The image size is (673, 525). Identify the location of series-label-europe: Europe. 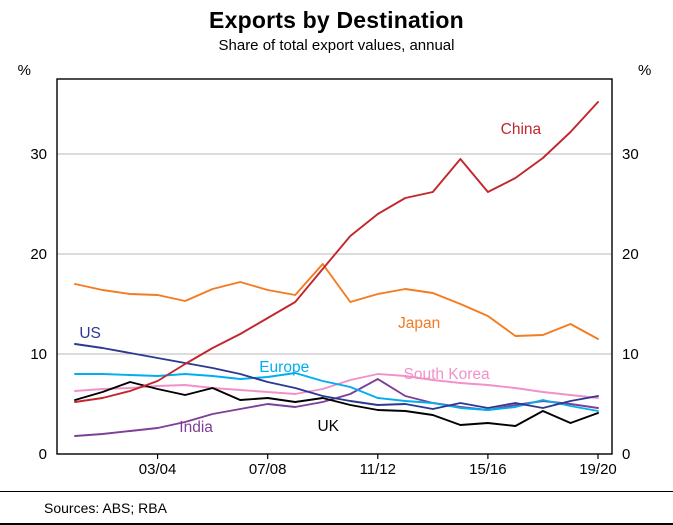
(284, 367).